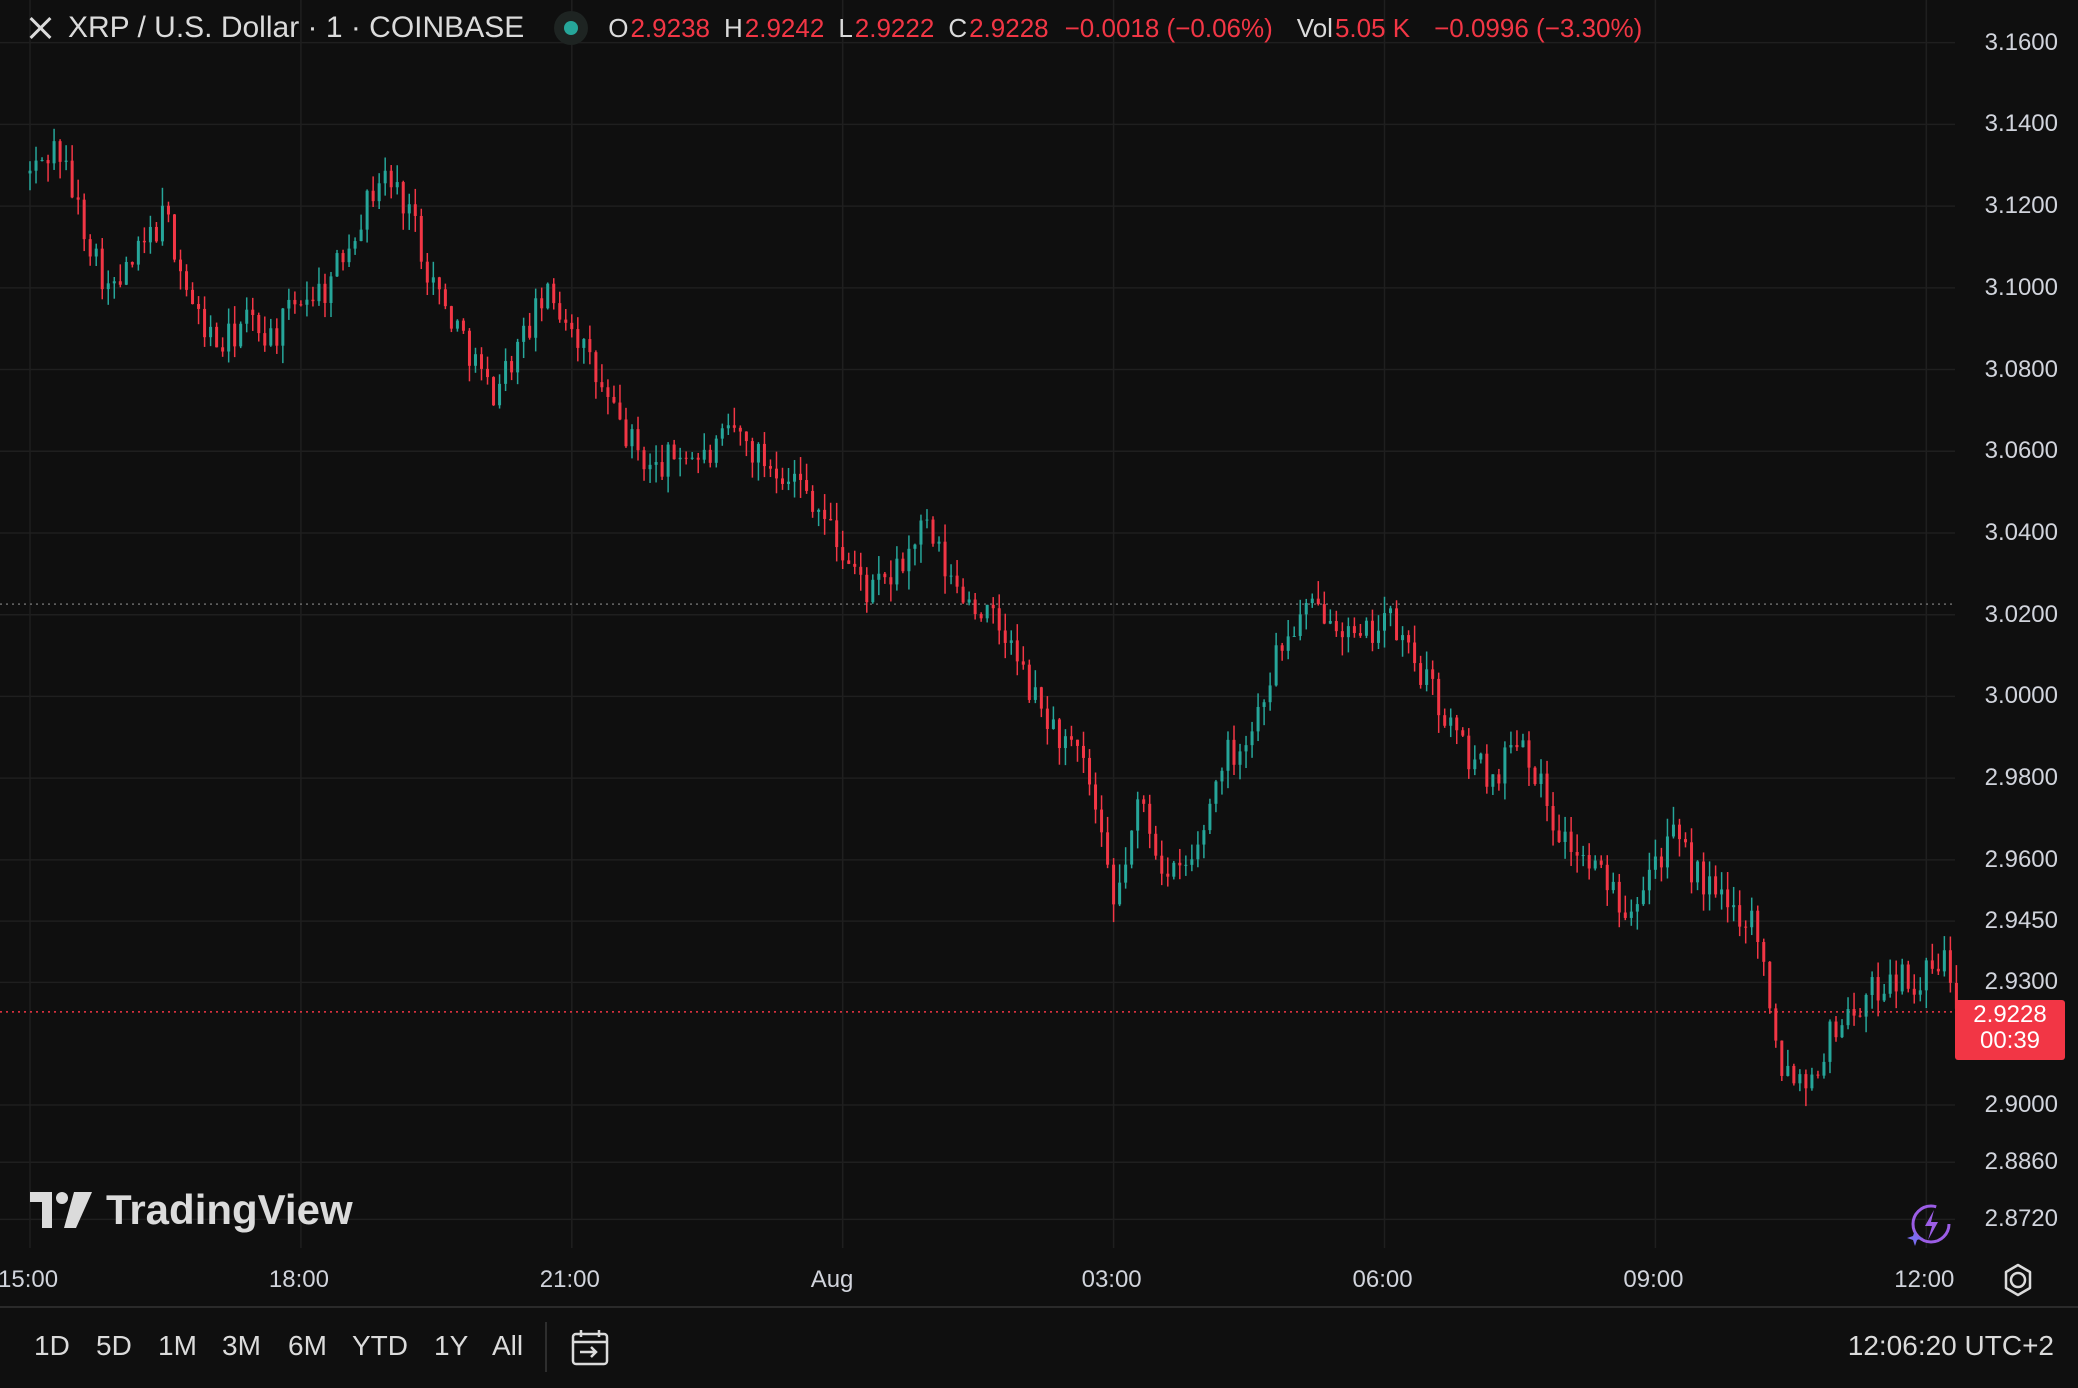 This screenshot has width=2078, height=1388. Describe the element at coordinates (2021, 1219) in the screenshot. I see `price-tick-label: 2.8720` at that location.